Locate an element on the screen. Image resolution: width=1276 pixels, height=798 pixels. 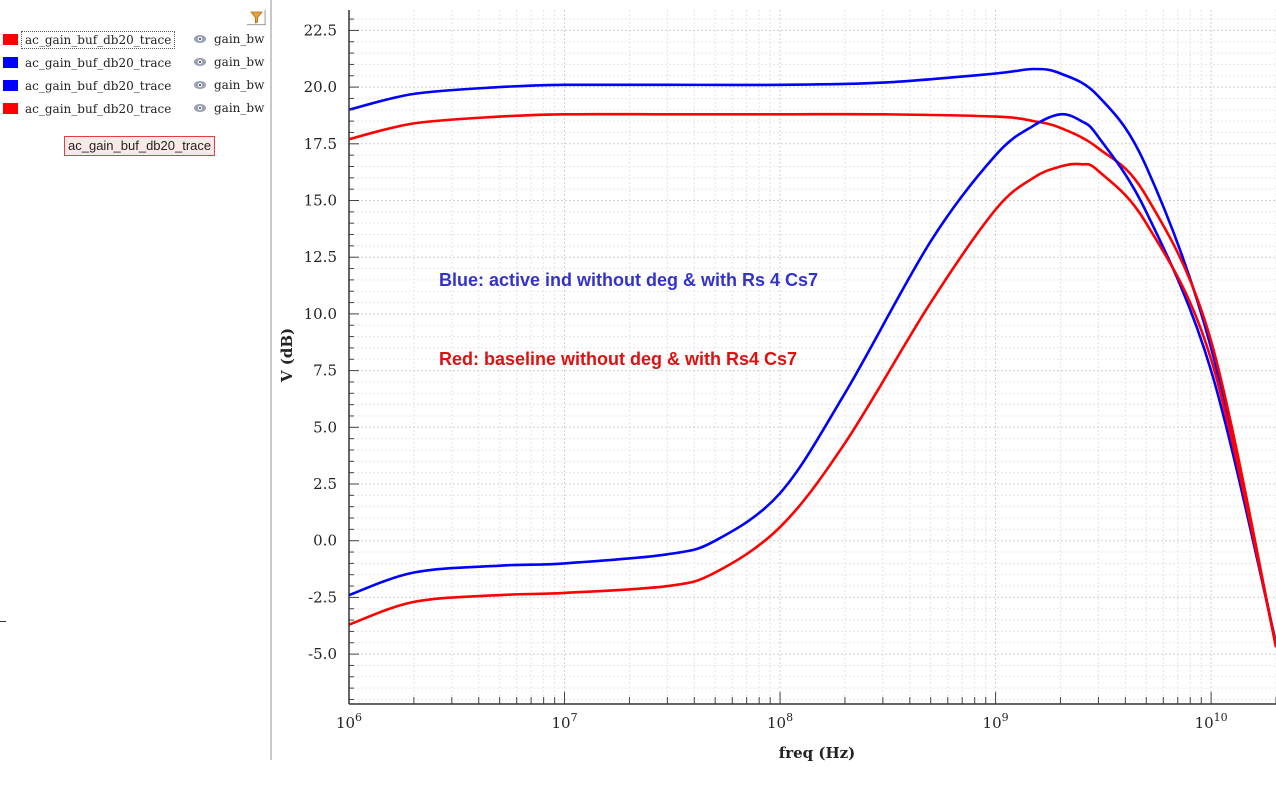
y-tick-label: 22.5 is located at coordinates (320, 30).